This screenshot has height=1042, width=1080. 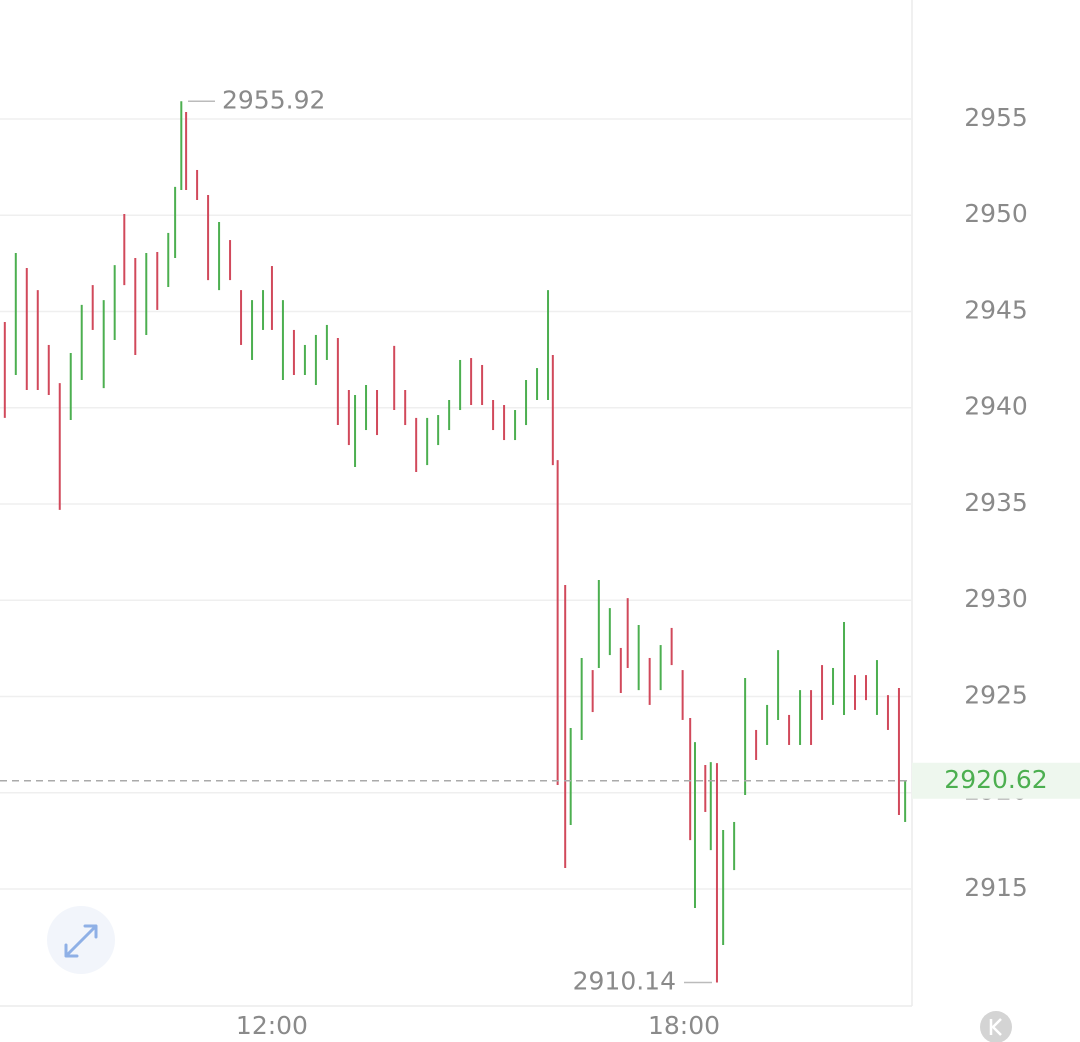 I want to click on y-tick-label: 2950, so click(x=996, y=213).